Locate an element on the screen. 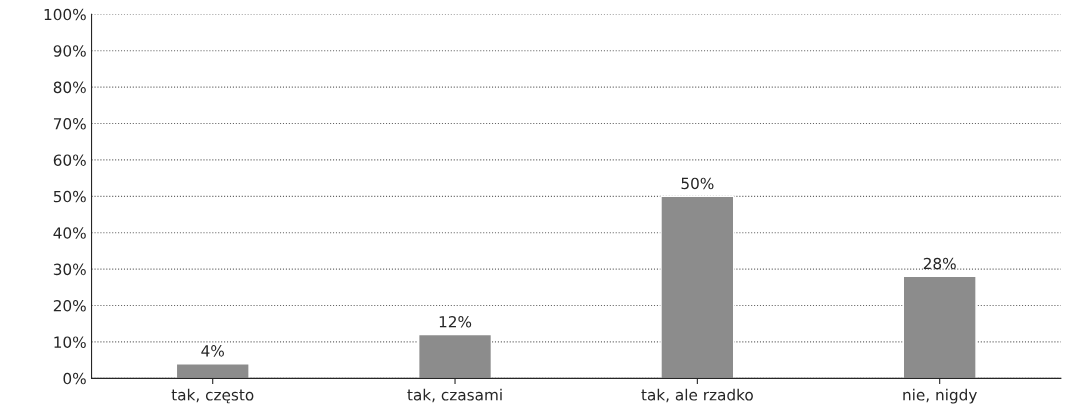  y-tick-label: 90% is located at coordinates (69, 51).